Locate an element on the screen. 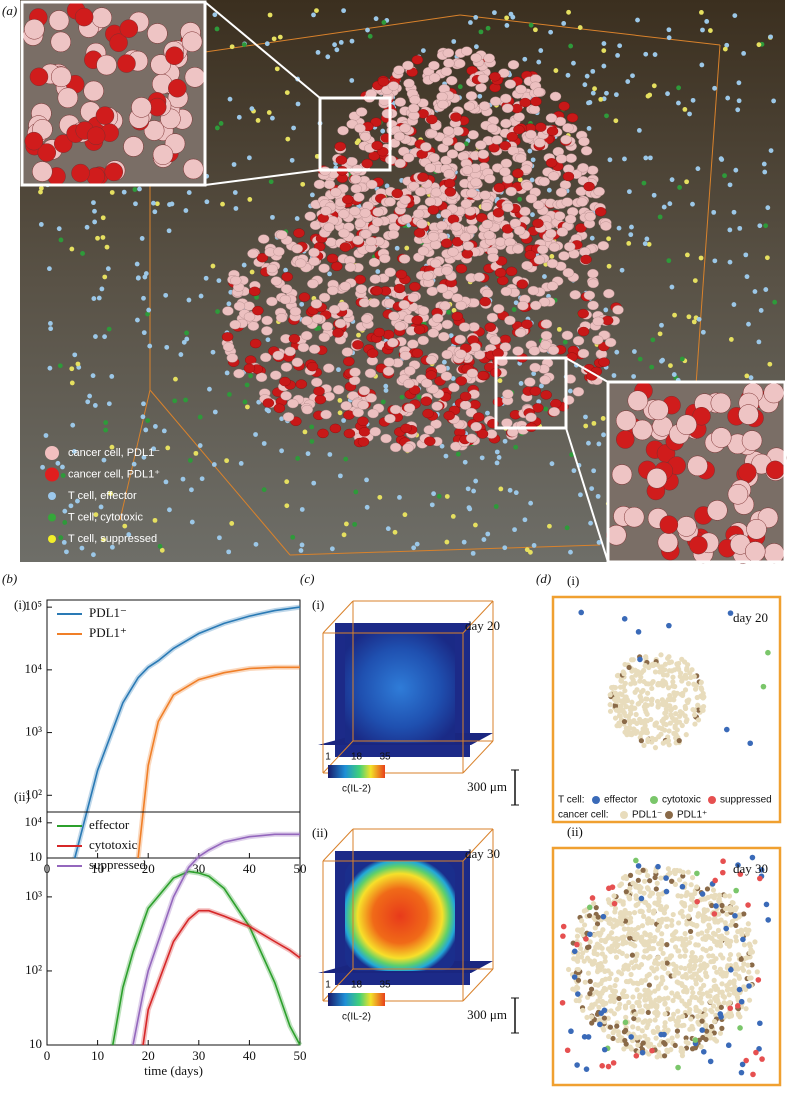  legend-label: PDL1⁺ is located at coordinates (692, 815).